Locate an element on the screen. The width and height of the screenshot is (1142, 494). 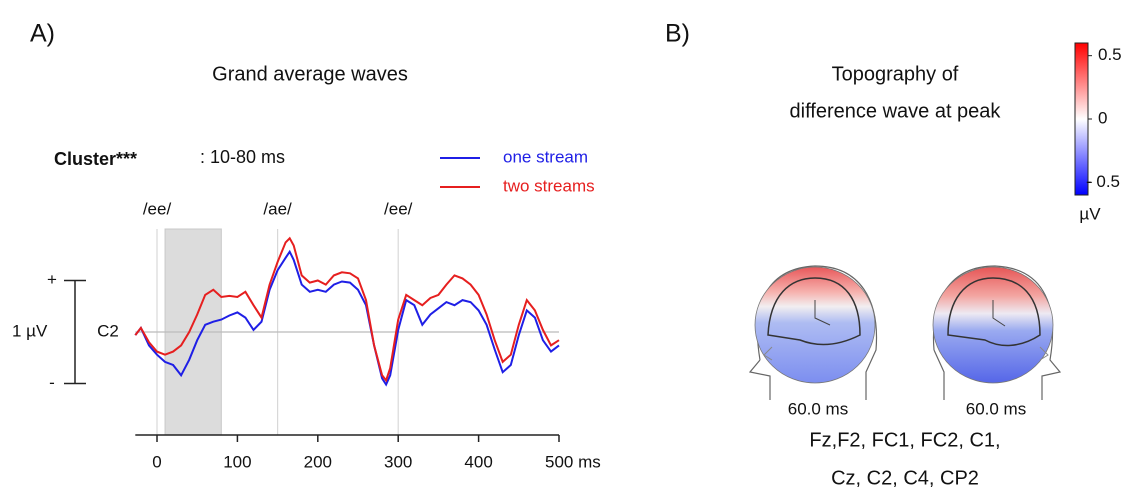
scale-tick-label: - is located at coordinates (52, 382).